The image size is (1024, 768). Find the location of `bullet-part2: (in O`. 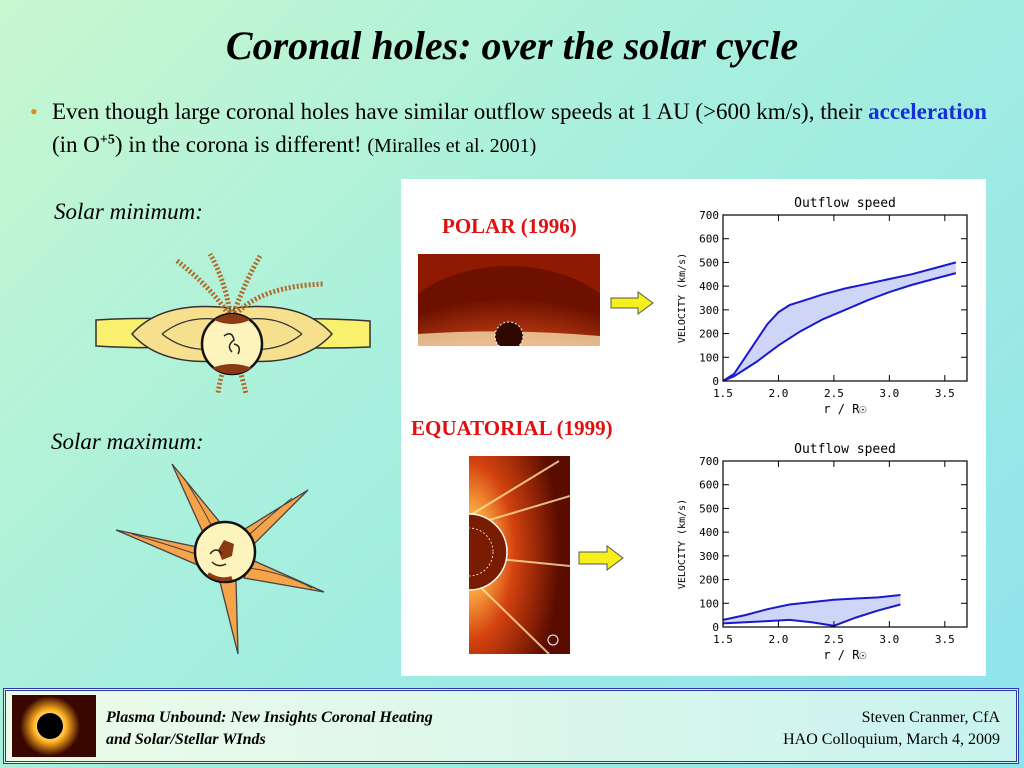

bullet-part2: (in O is located at coordinates (76, 144).